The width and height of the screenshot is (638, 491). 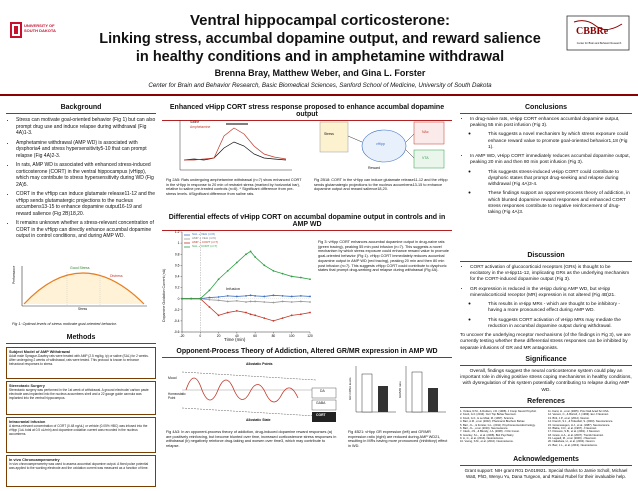 What do you see at coordinates (219, 336) in the screenshot?
I see `fig3-x-tick-label: 20` at bounding box center [219, 336].